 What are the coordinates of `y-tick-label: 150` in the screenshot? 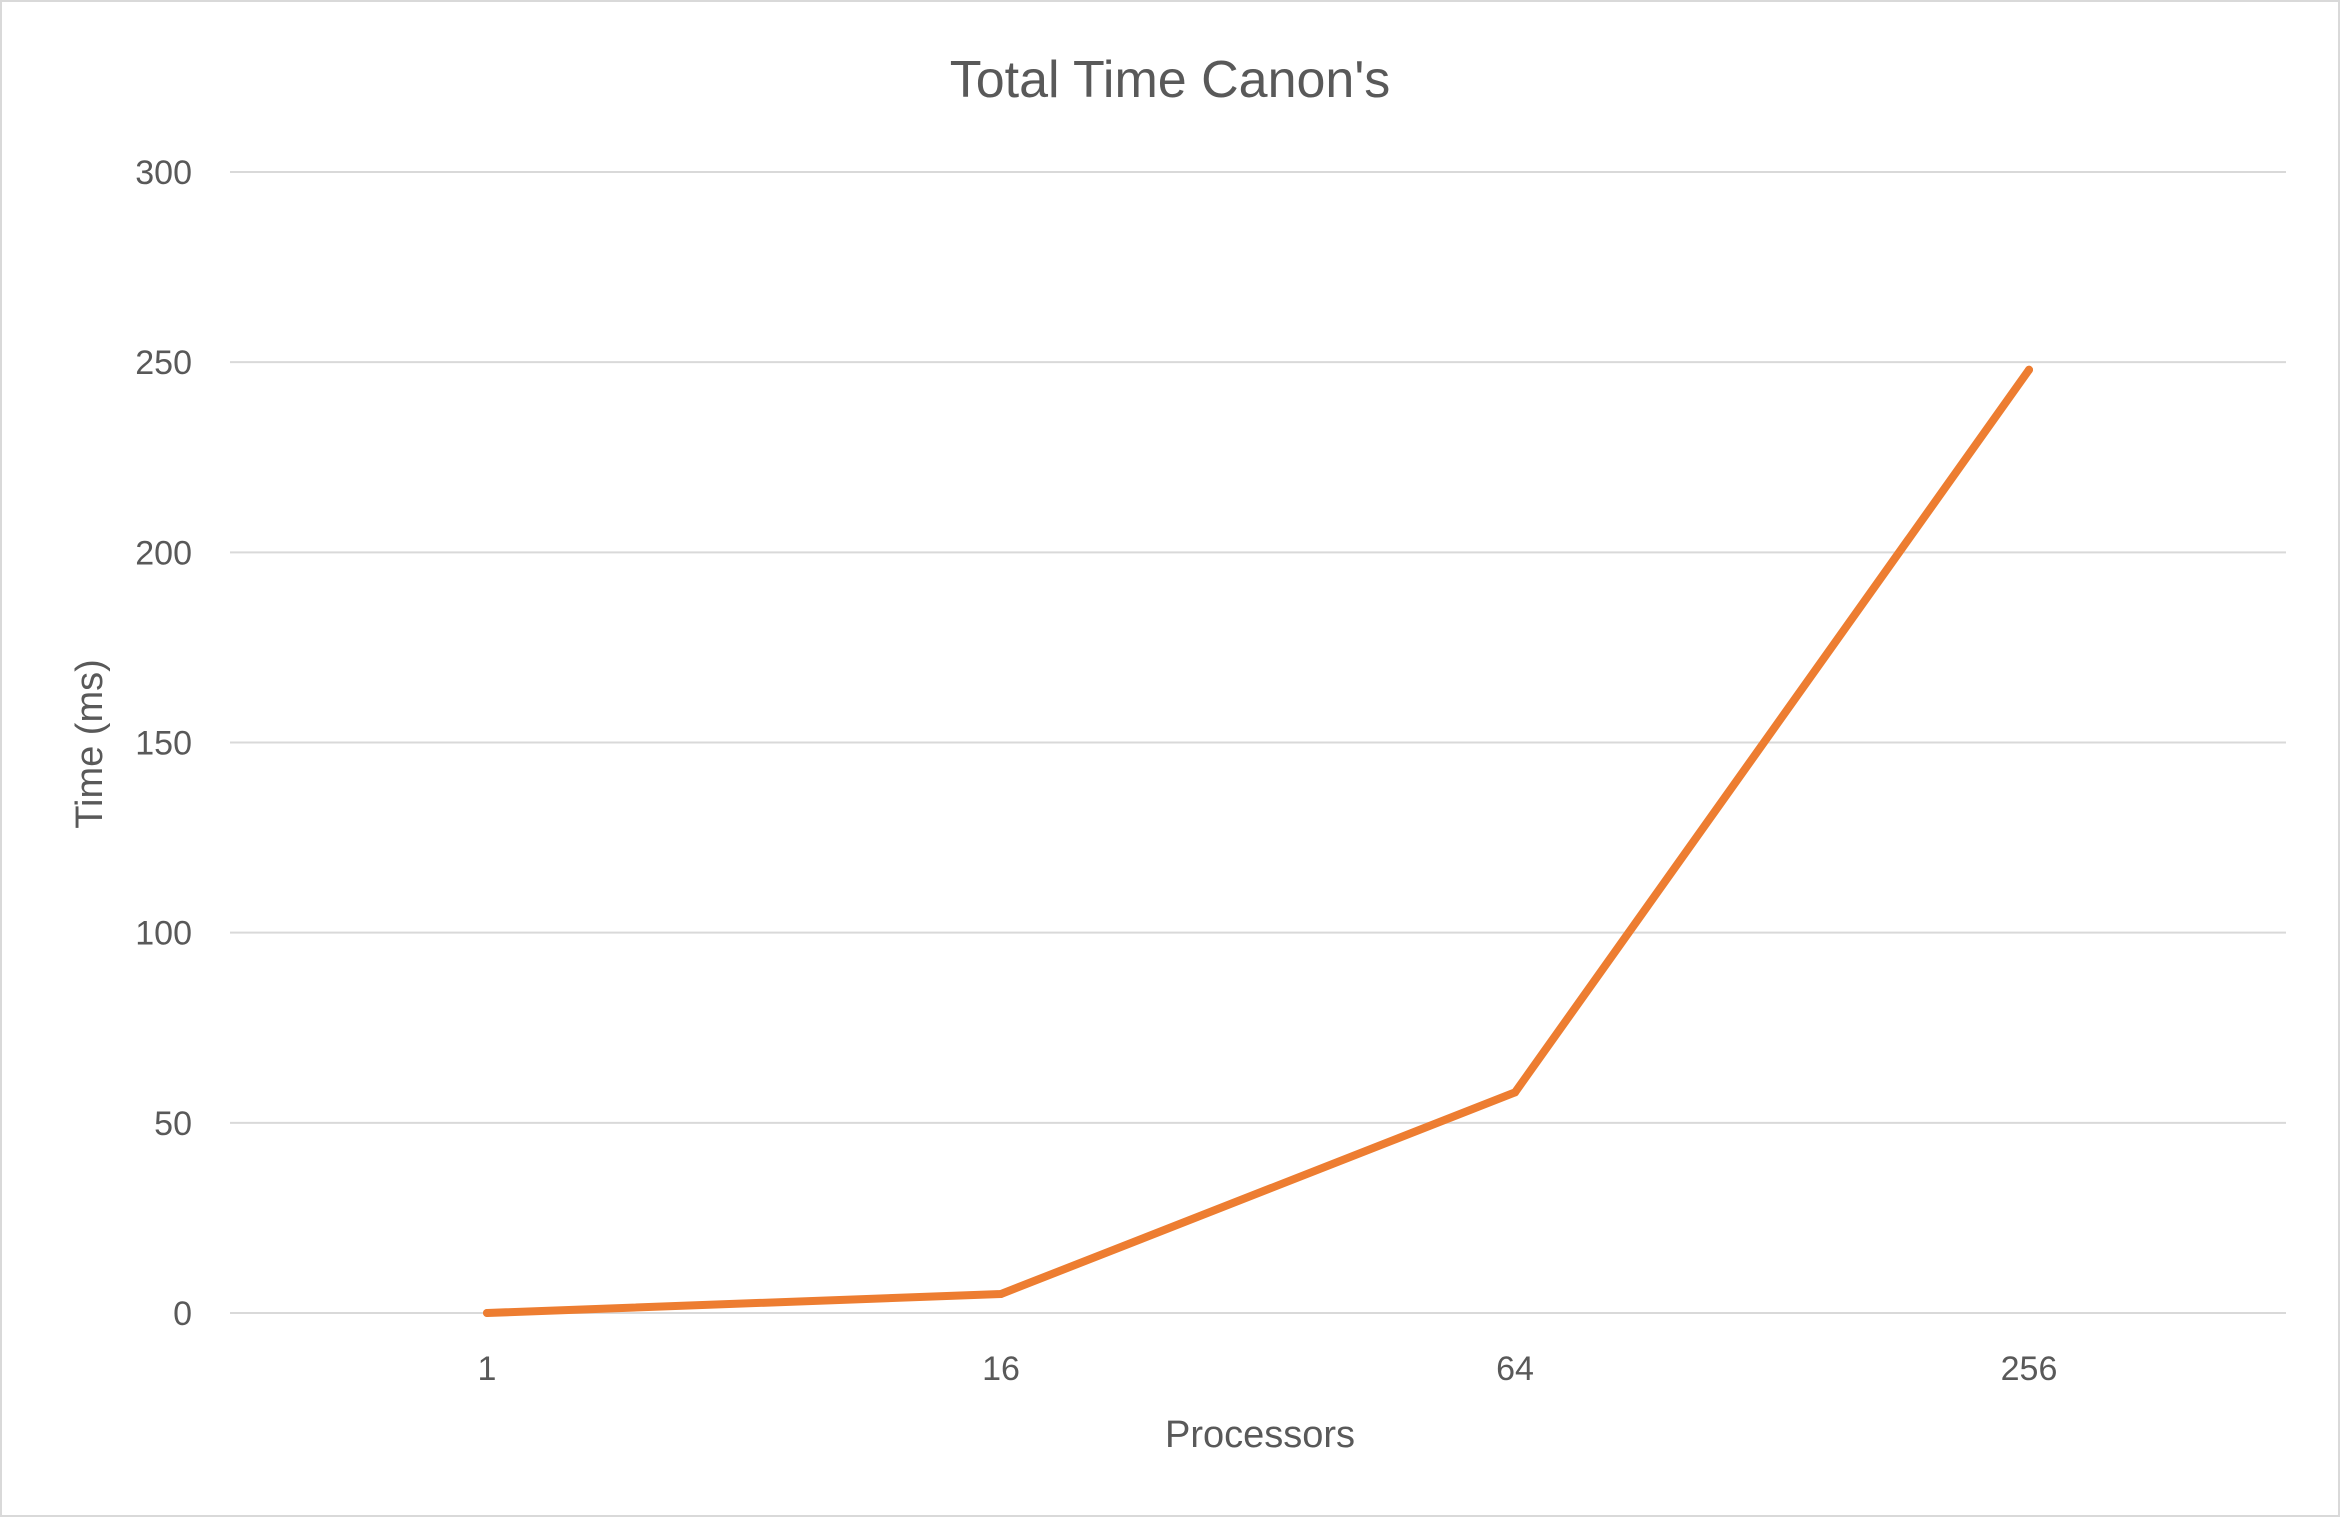 It's located at (163, 744).